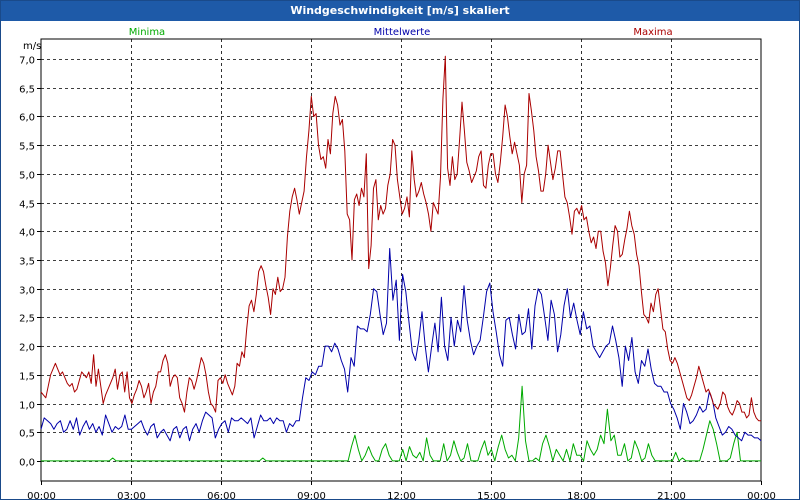 This screenshot has width=800, height=500. I want to click on y-tick-label: 0,0, so click(27, 463).